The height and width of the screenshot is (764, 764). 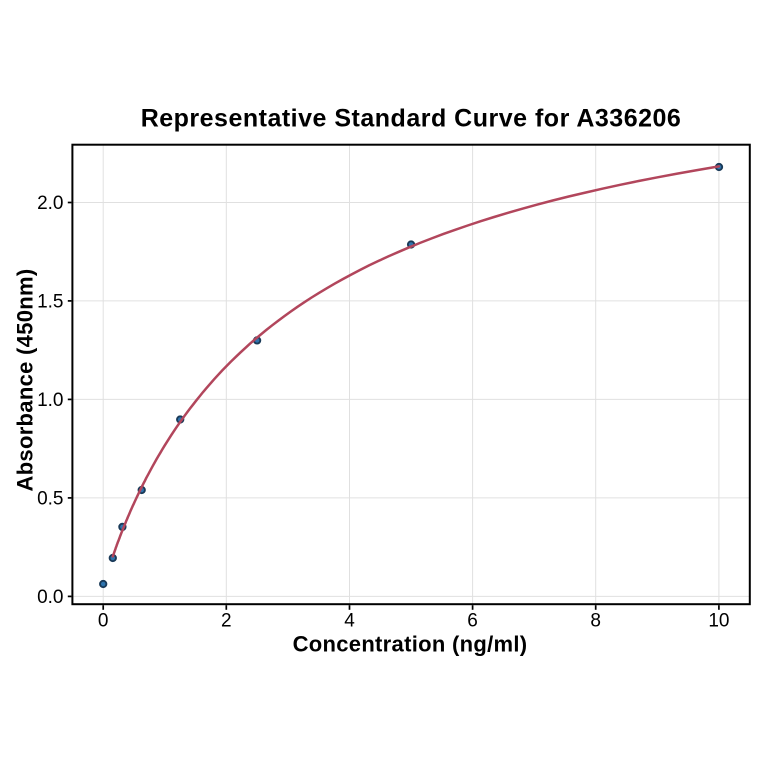 What do you see at coordinates (472, 621) in the screenshot?
I see `svg-text: 6` at bounding box center [472, 621].